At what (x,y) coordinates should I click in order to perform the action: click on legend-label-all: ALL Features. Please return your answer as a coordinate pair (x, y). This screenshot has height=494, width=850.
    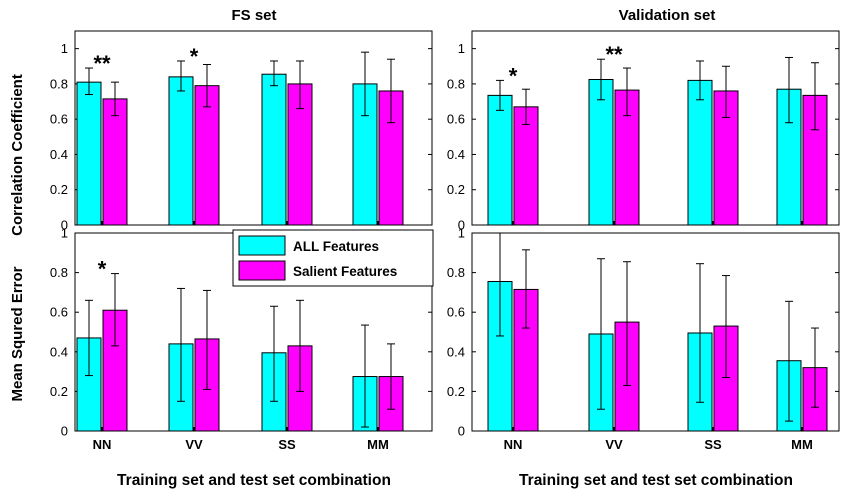
    Looking at the image, I should click on (336, 246).